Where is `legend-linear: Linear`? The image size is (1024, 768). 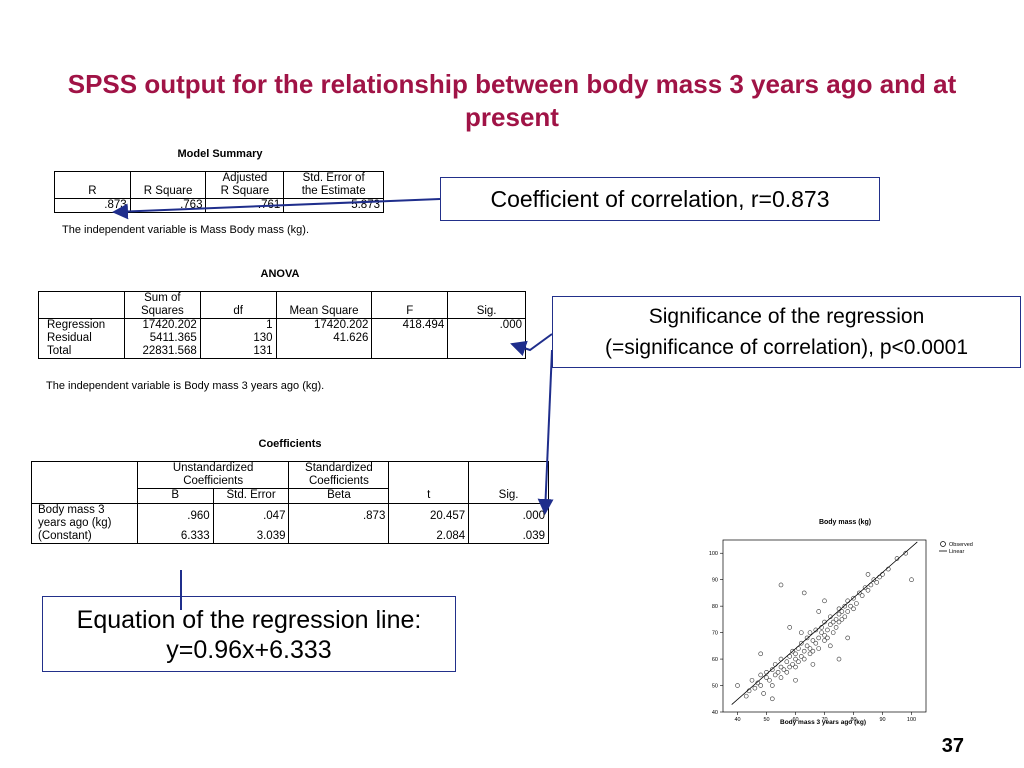 legend-linear: Linear is located at coordinates (956, 552).